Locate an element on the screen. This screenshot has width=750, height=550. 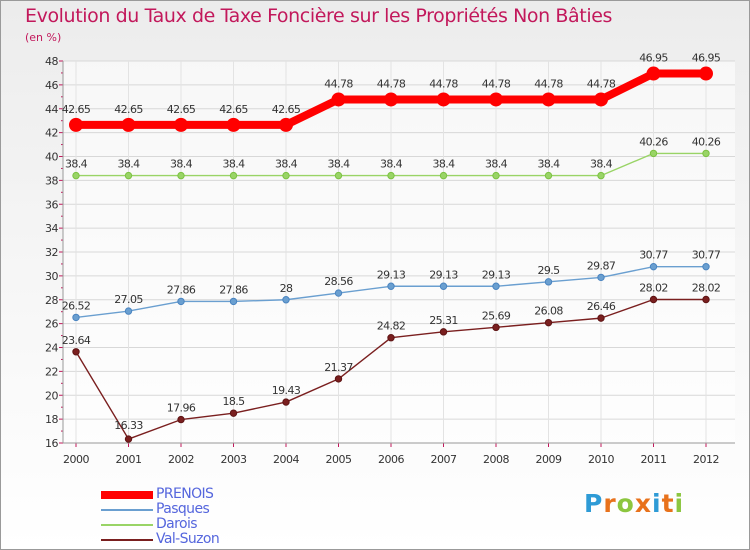
y-tick-label: 32 is located at coordinates (51, 252).